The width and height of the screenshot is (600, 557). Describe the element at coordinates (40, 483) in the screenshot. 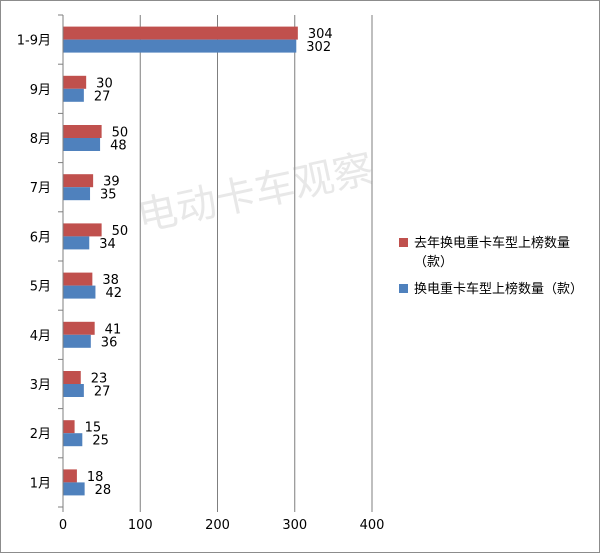

I see `category-label: 1月` at that location.